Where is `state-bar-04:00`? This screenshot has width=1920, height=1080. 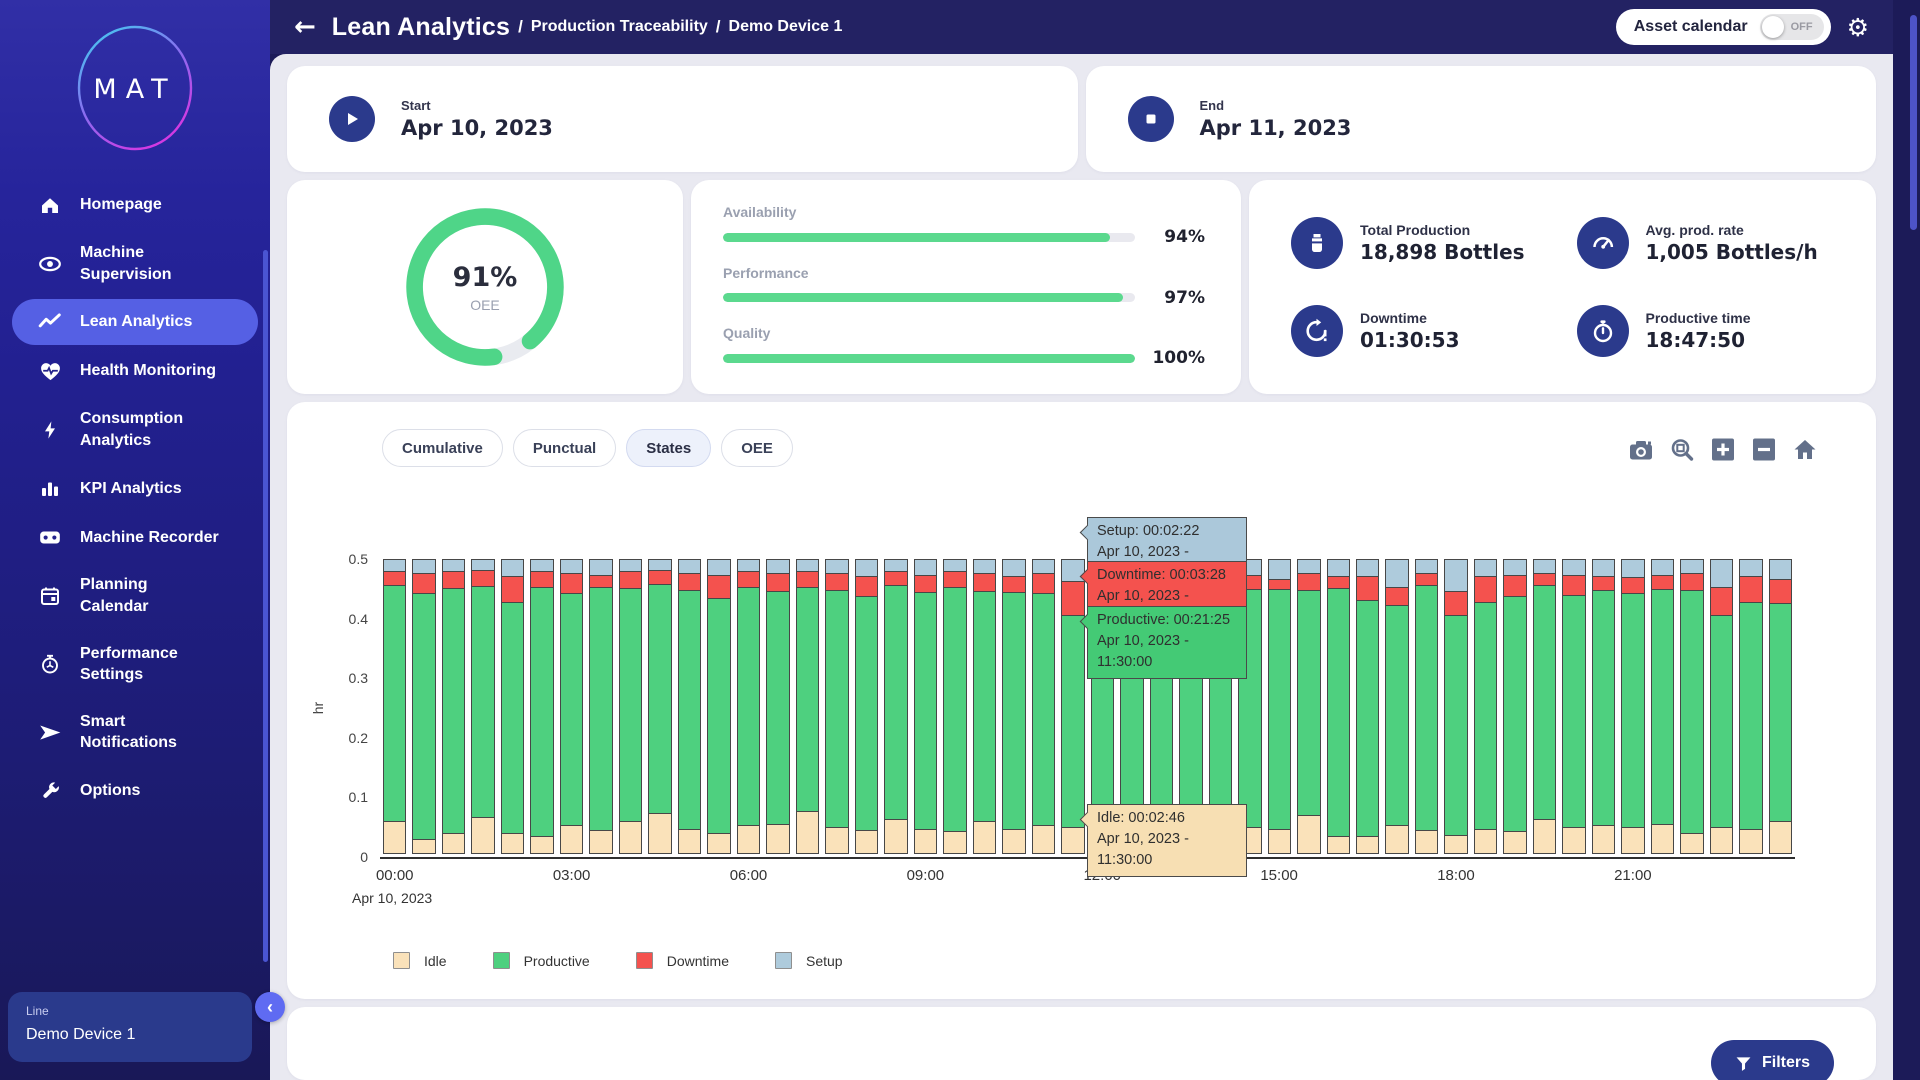 state-bar-04:00 is located at coordinates (630, 708).